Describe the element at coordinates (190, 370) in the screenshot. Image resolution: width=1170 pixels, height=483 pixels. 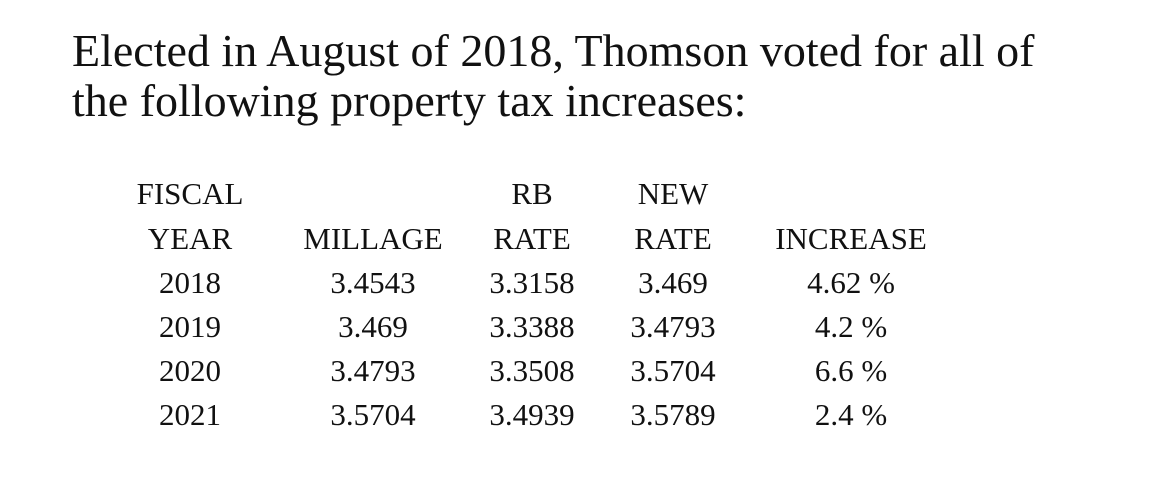
I see `row-2020-year: 2020` at that location.